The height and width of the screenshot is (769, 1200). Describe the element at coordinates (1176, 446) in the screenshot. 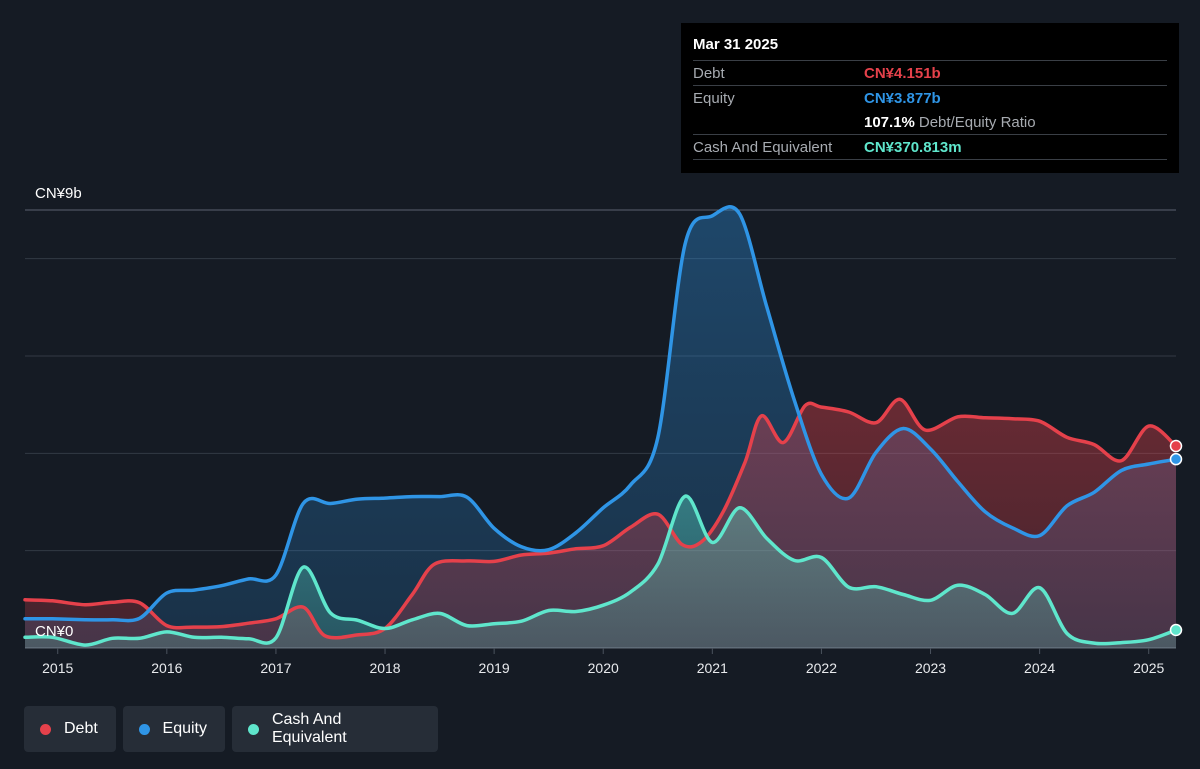

I see `debt-end-marker` at that location.